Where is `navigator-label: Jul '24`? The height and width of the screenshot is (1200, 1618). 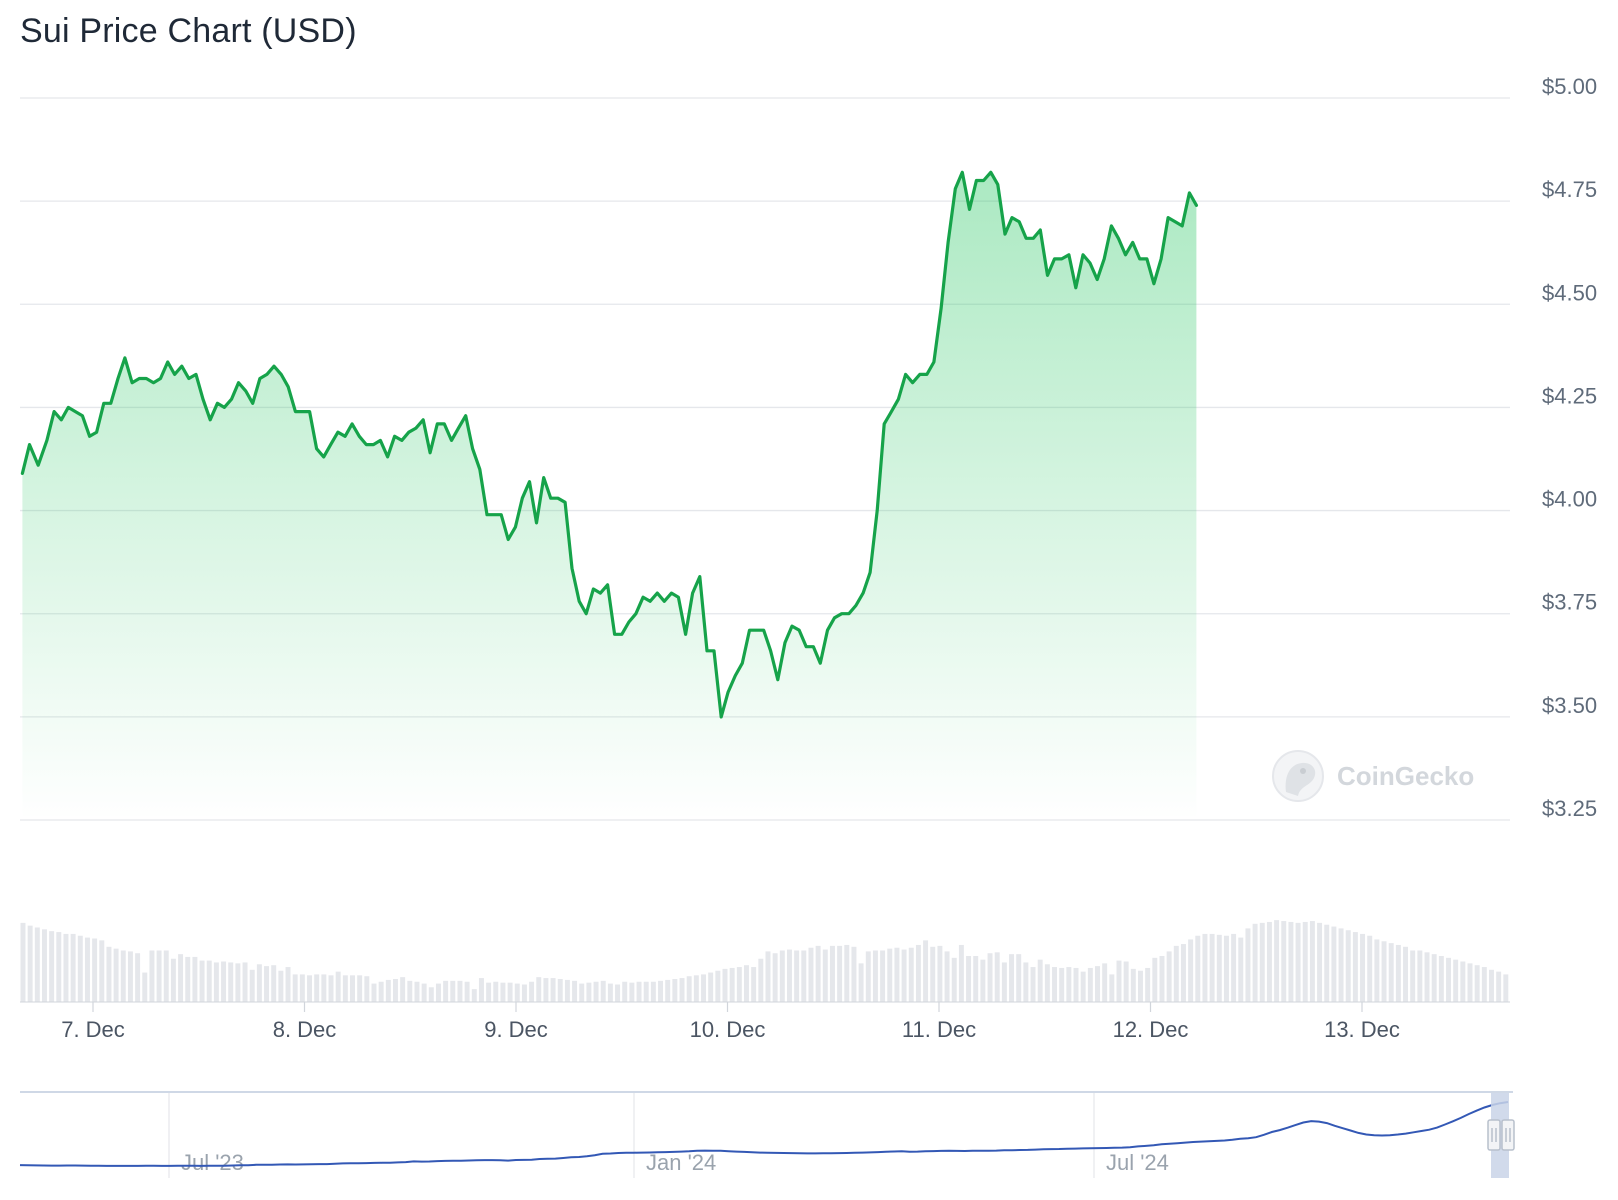
navigator-label: Jul '24 is located at coordinates (1137, 1162).